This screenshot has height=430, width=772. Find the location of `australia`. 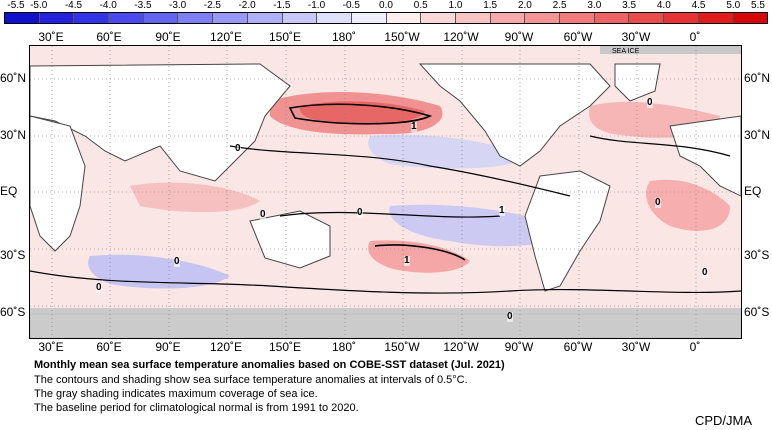

australia is located at coordinates (290, 239).